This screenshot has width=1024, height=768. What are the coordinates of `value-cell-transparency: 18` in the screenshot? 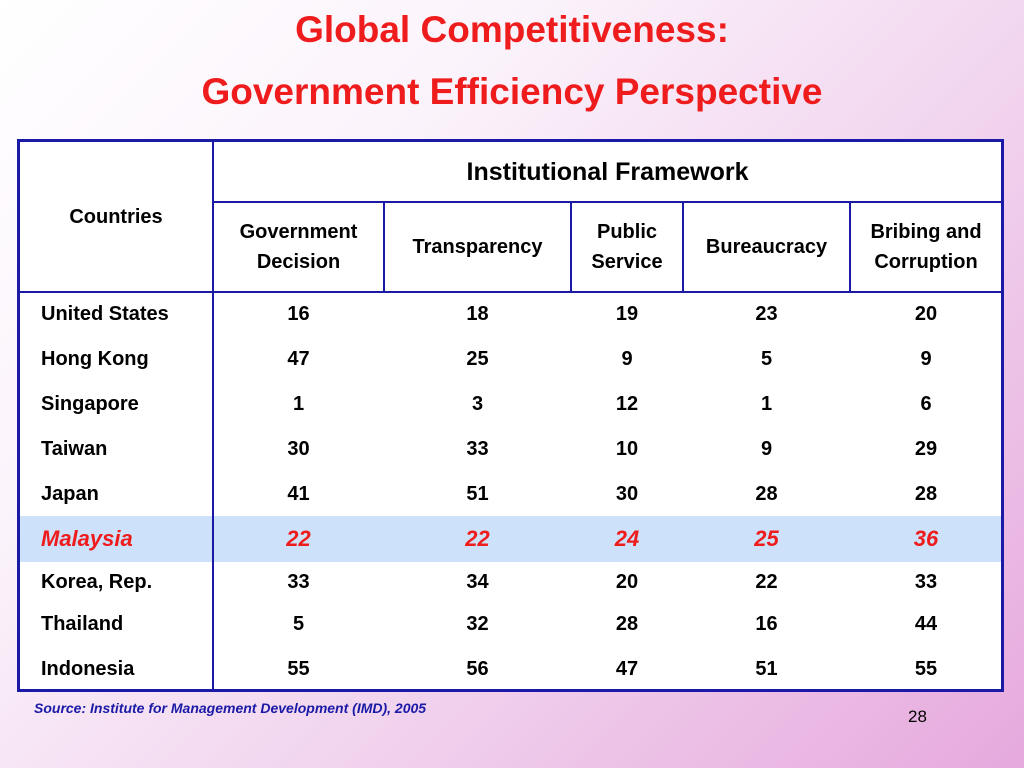 It's located at (477, 313).